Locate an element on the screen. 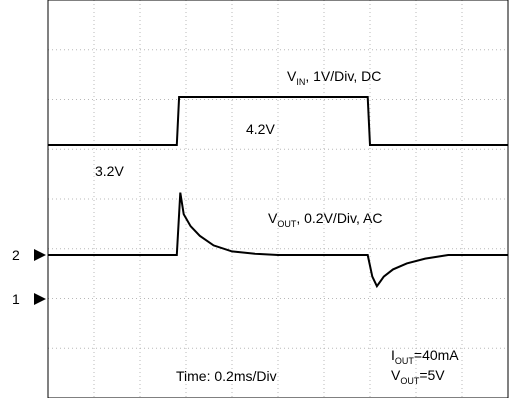  trace-vin is located at coordinates (278, 121).